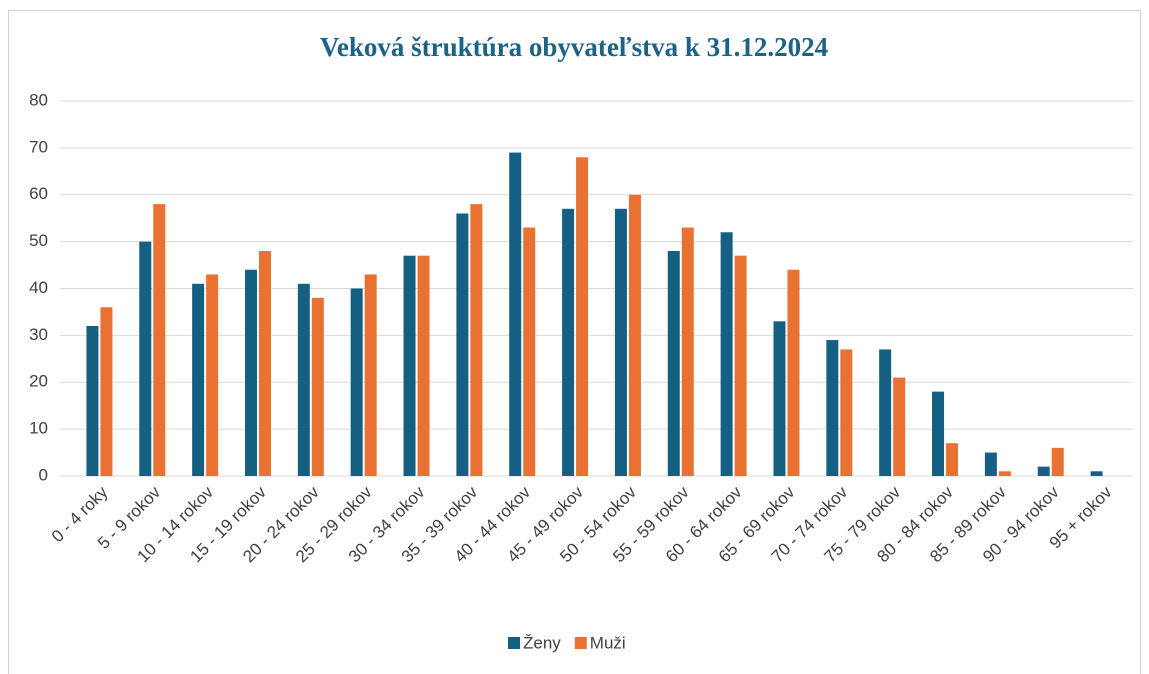  I want to click on y-tick-label: 30, so click(38, 334).